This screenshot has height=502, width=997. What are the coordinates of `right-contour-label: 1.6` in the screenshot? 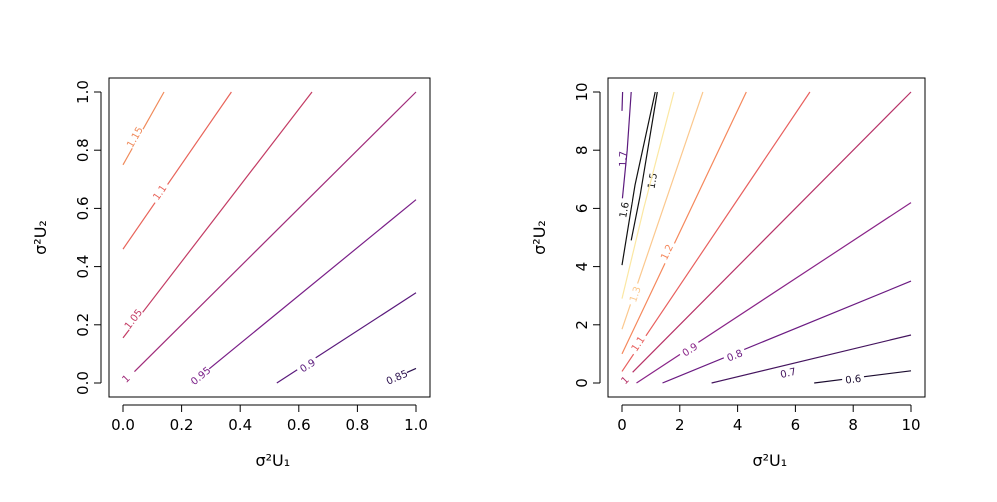 It's located at (625, 210).